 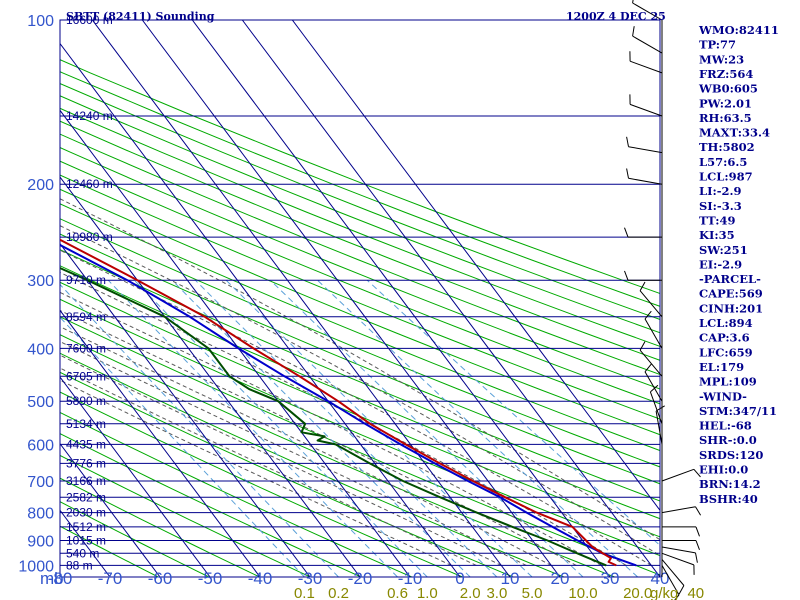 What do you see at coordinates (725, 118) in the screenshot?
I see `index-line: RH:63.5` at bounding box center [725, 118].